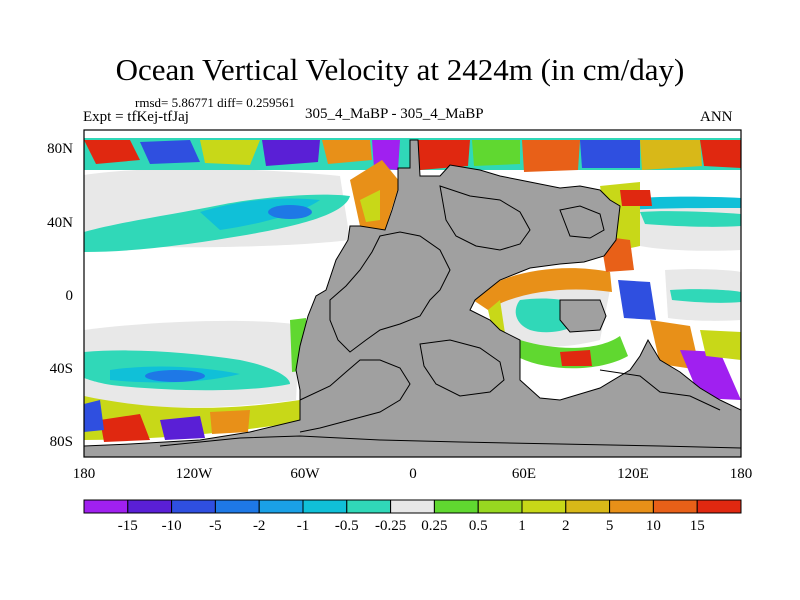 This screenshot has width=800, height=600. What do you see at coordinates (653, 526) in the screenshot?
I see `colorbar-tick-label: 10` at bounding box center [653, 526].